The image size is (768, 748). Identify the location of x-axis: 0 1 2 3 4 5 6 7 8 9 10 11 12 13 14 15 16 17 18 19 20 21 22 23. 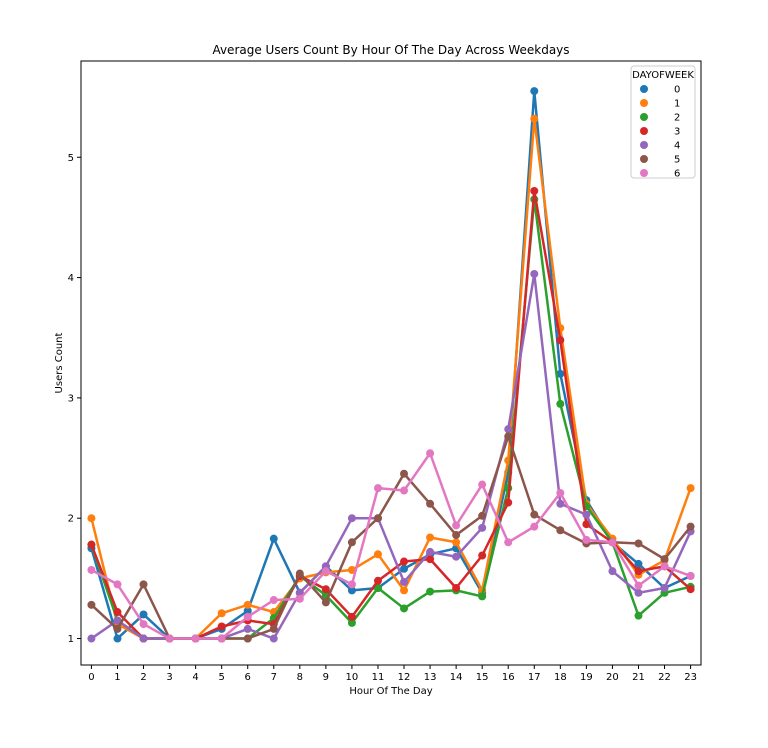
(392, 674).